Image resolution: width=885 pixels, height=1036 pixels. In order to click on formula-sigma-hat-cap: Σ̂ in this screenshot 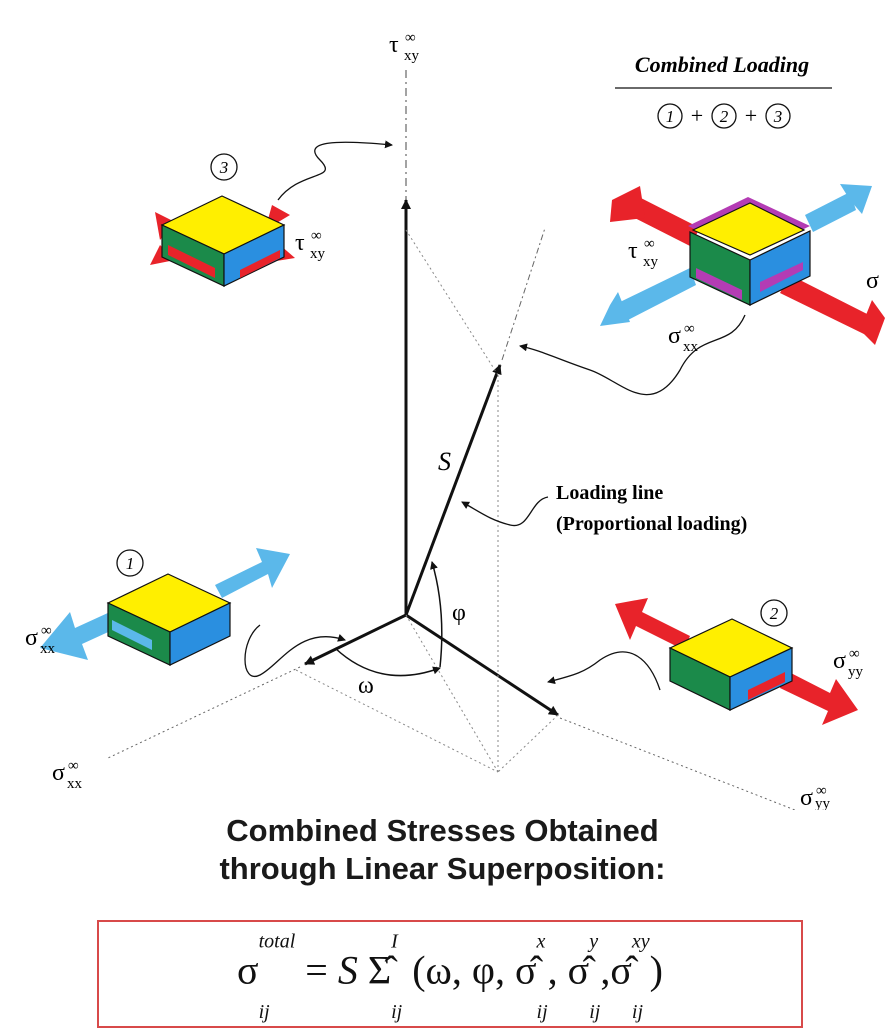, I will do `click(379, 970)`.